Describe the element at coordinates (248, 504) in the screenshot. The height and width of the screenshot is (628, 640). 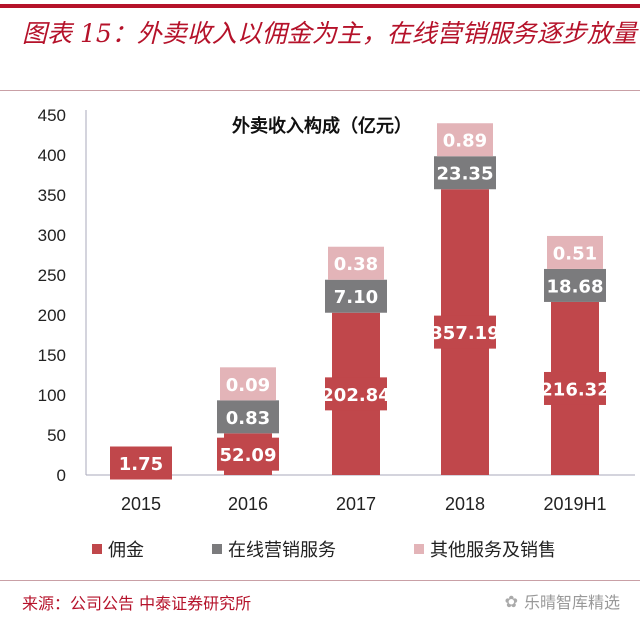
I see `x-tick-label: 2016` at that location.